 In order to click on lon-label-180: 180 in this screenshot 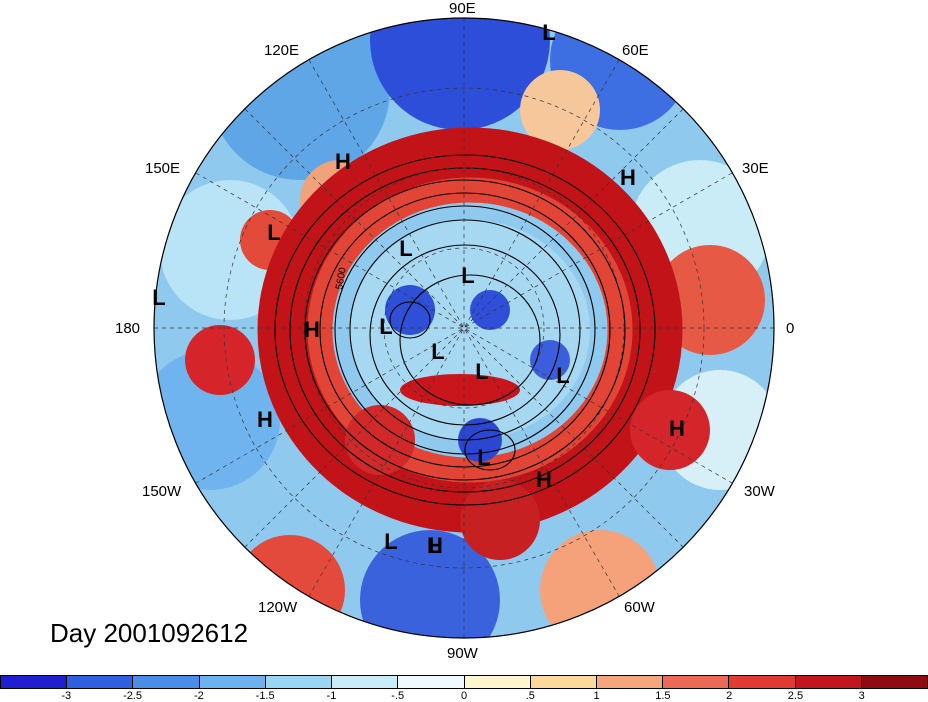, I will do `click(128, 328)`.